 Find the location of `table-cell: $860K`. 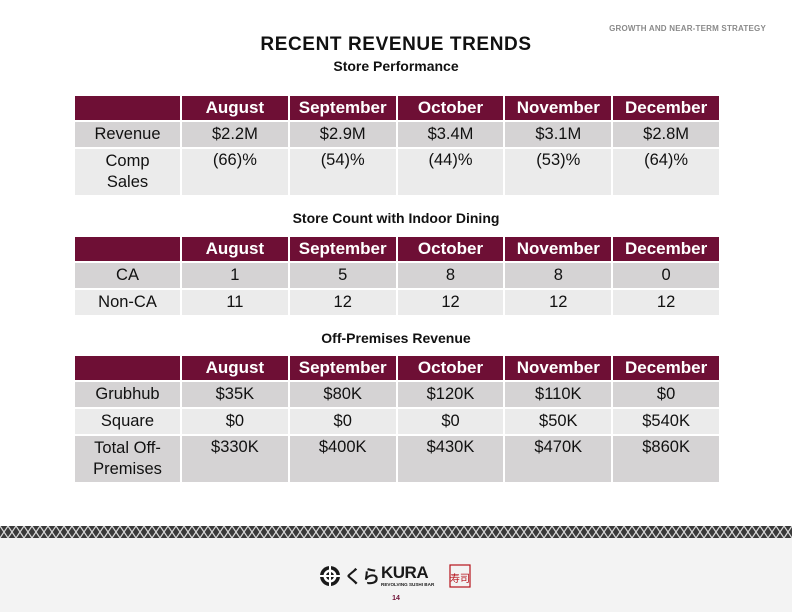

table-cell: $860K is located at coordinates (666, 459).